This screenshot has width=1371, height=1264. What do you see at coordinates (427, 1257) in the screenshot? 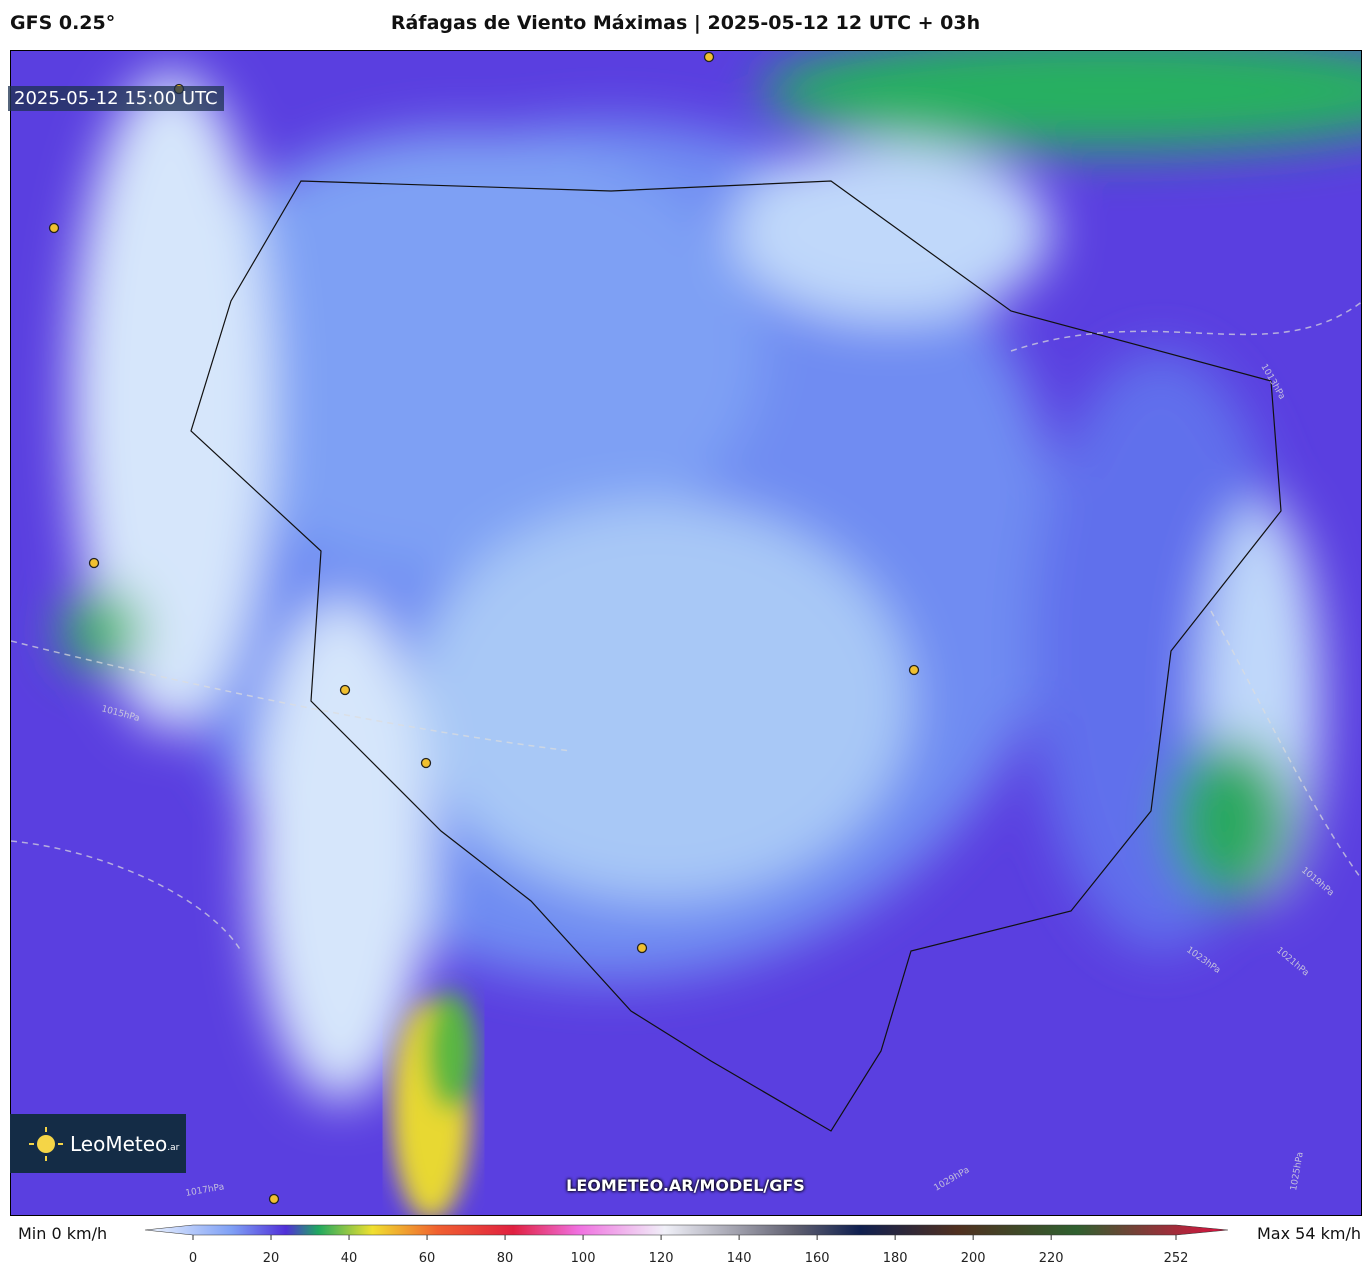
I see `colorbar-tick-label: 60` at bounding box center [427, 1257].